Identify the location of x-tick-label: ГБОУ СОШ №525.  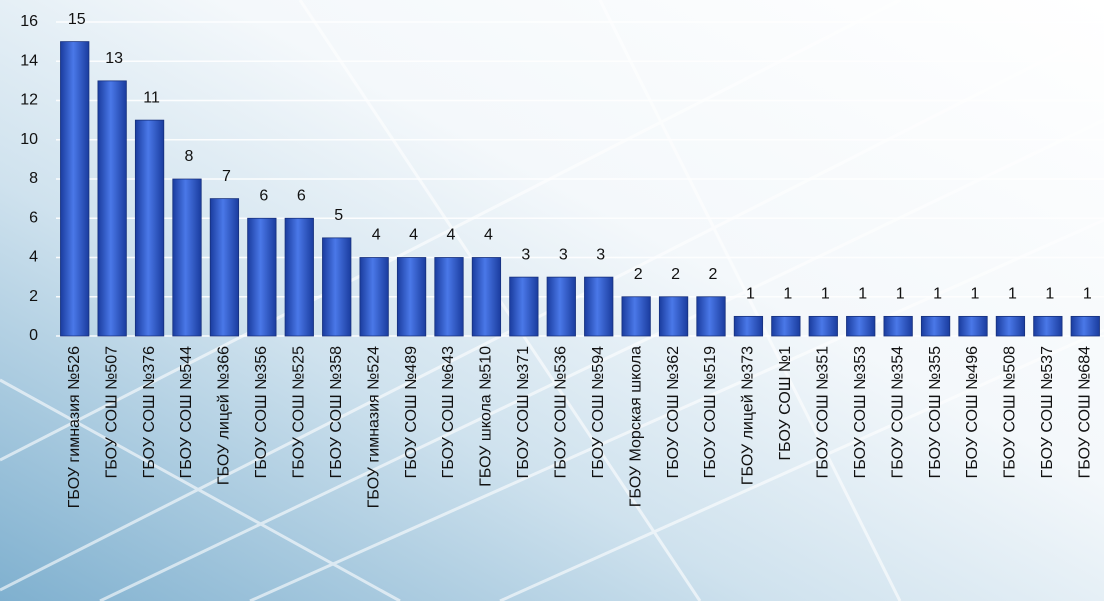
(299, 412).